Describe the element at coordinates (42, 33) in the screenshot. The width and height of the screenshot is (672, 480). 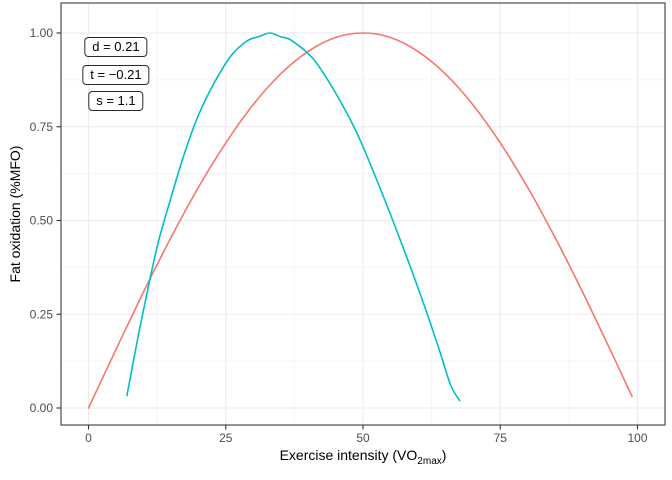
I see `y-tick-label: 1.00` at that location.